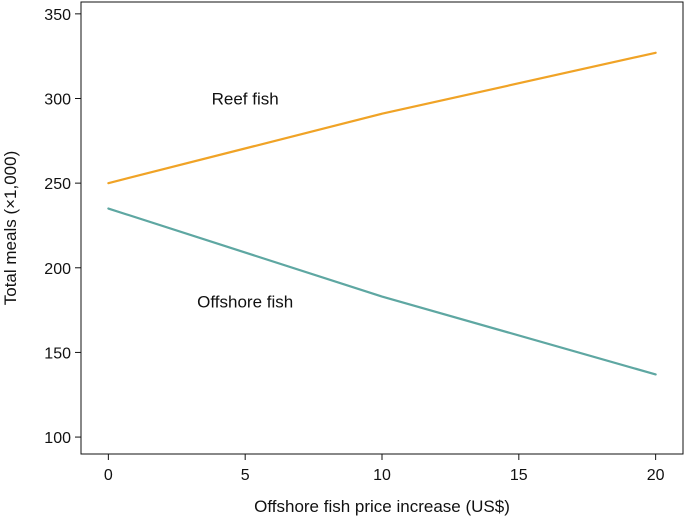  Describe the element at coordinates (57, 99) in the screenshot. I see `y-tick-label: 300` at that location.